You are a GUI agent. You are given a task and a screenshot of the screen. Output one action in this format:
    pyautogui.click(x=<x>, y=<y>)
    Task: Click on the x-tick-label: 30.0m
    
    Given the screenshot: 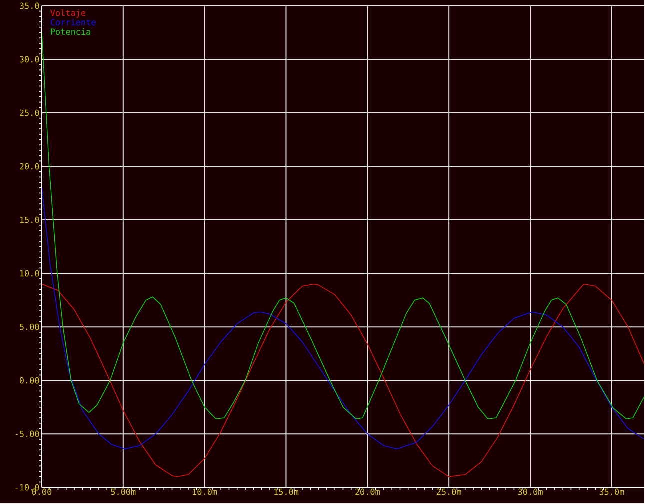 What is the action you would take?
    pyautogui.click(x=530, y=492)
    